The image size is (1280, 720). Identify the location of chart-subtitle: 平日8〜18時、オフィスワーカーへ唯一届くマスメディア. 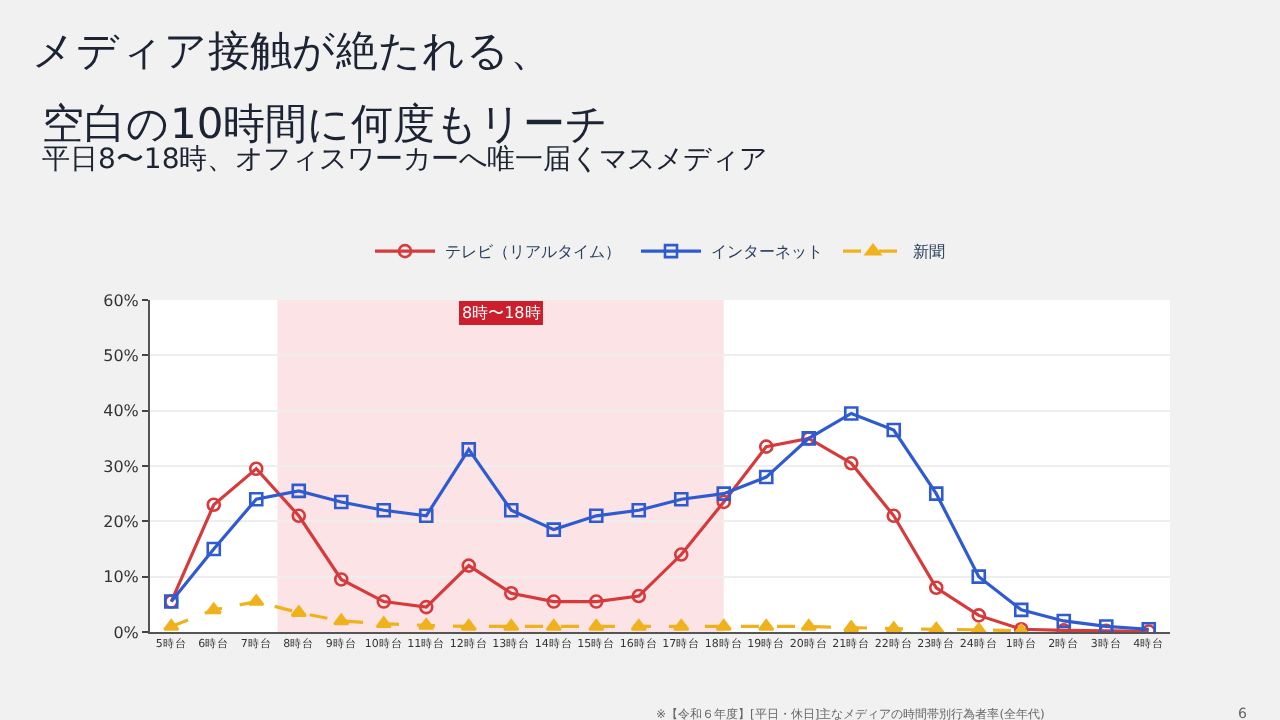
(405, 160).